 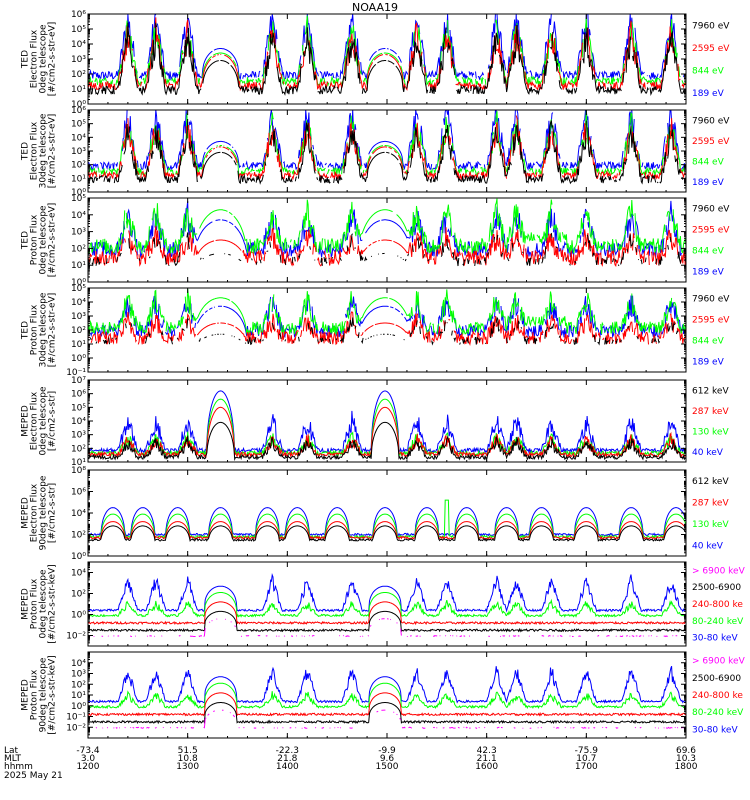 What do you see at coordinates (78, 471) in the screenshot?
I see `ytick-label: 10⁸` at bounding box center [78, 471].